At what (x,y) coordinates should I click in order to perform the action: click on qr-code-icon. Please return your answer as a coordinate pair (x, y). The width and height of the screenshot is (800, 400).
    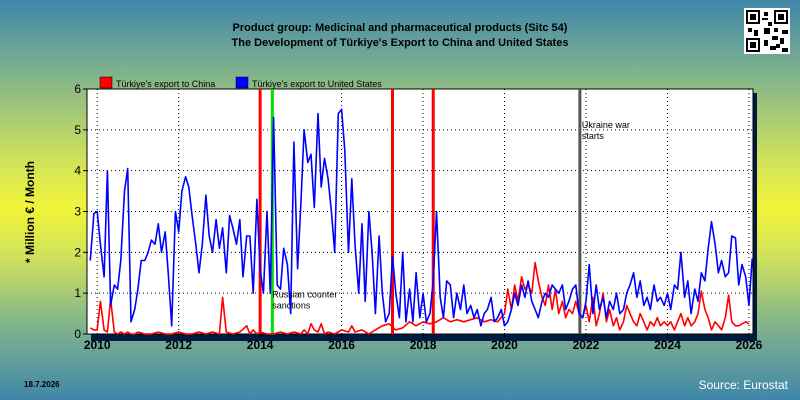
    Looking at the image, I should click on (767, 31).